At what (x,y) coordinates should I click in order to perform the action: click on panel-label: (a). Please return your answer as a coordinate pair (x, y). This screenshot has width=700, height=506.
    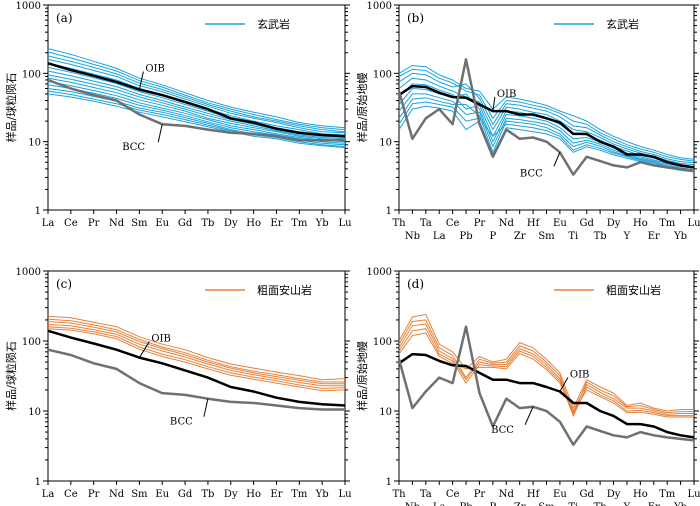
    Looking at the image, I should click on (64, 18).